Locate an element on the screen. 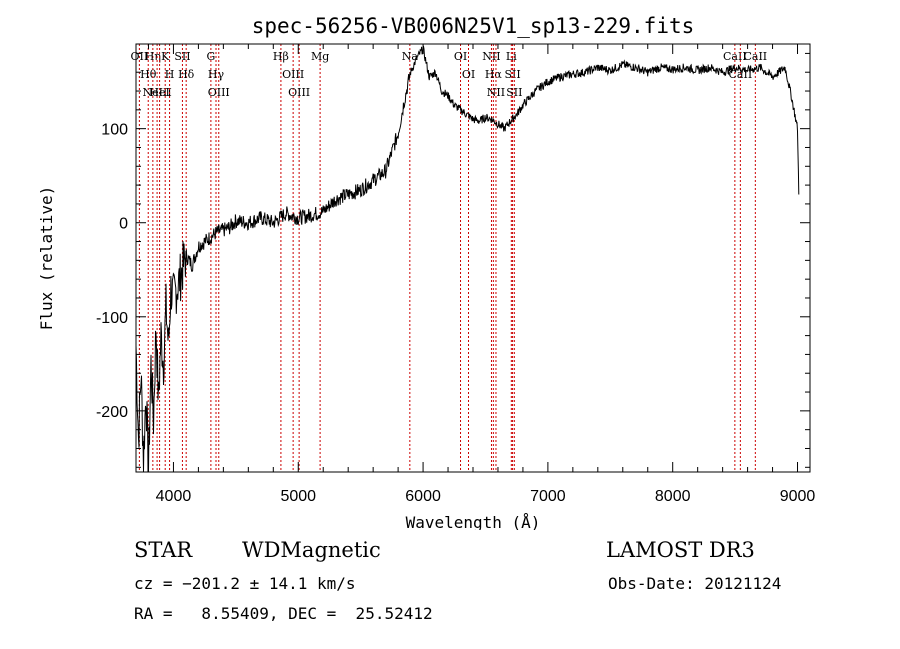  emission-line-label: Hγ is located at coordinates (216, 74).